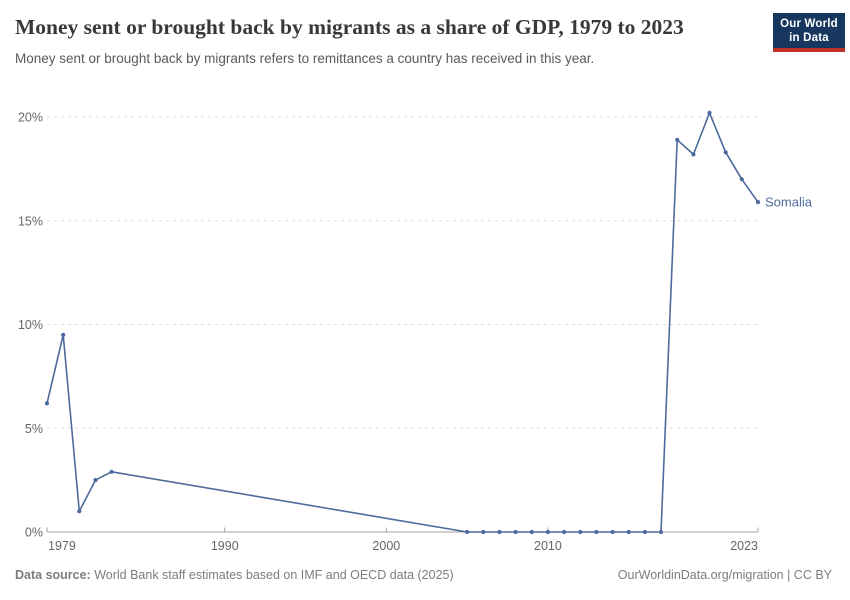 This screenshot has width=850, height=600. I want to click on x-tick-label: 1979, so click(62, 546).